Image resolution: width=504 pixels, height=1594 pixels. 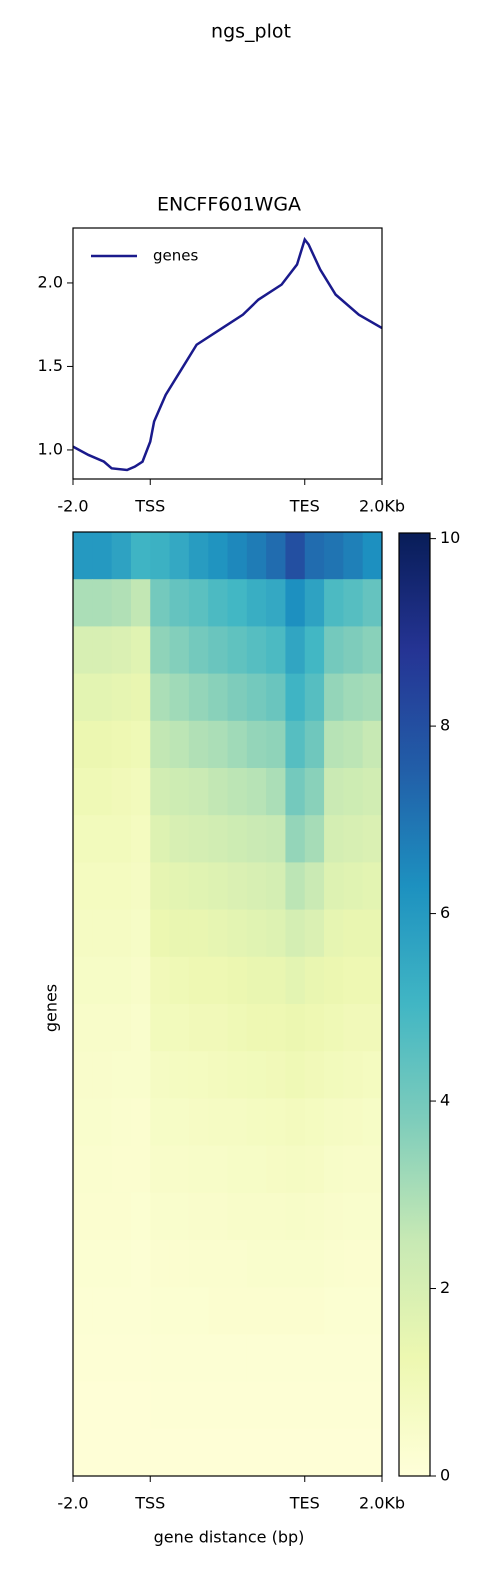 What do you see at coordinates (51, 1008) in the screenshot?
I see `y-axis-label: genes` at bounding box center [51, 1008].